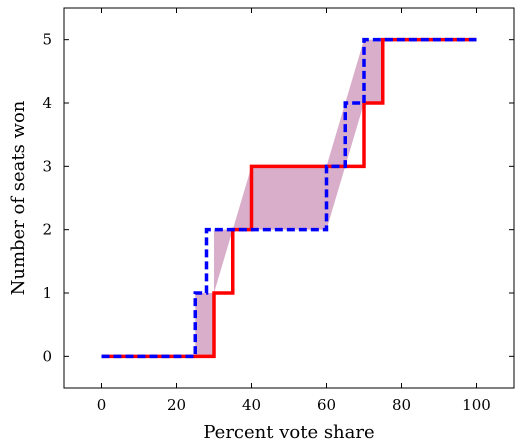 The image size is (520, 446). Describe the element at coordinates (102, 405) in the screenshot. I see `x-tick-label: 0` at that location.